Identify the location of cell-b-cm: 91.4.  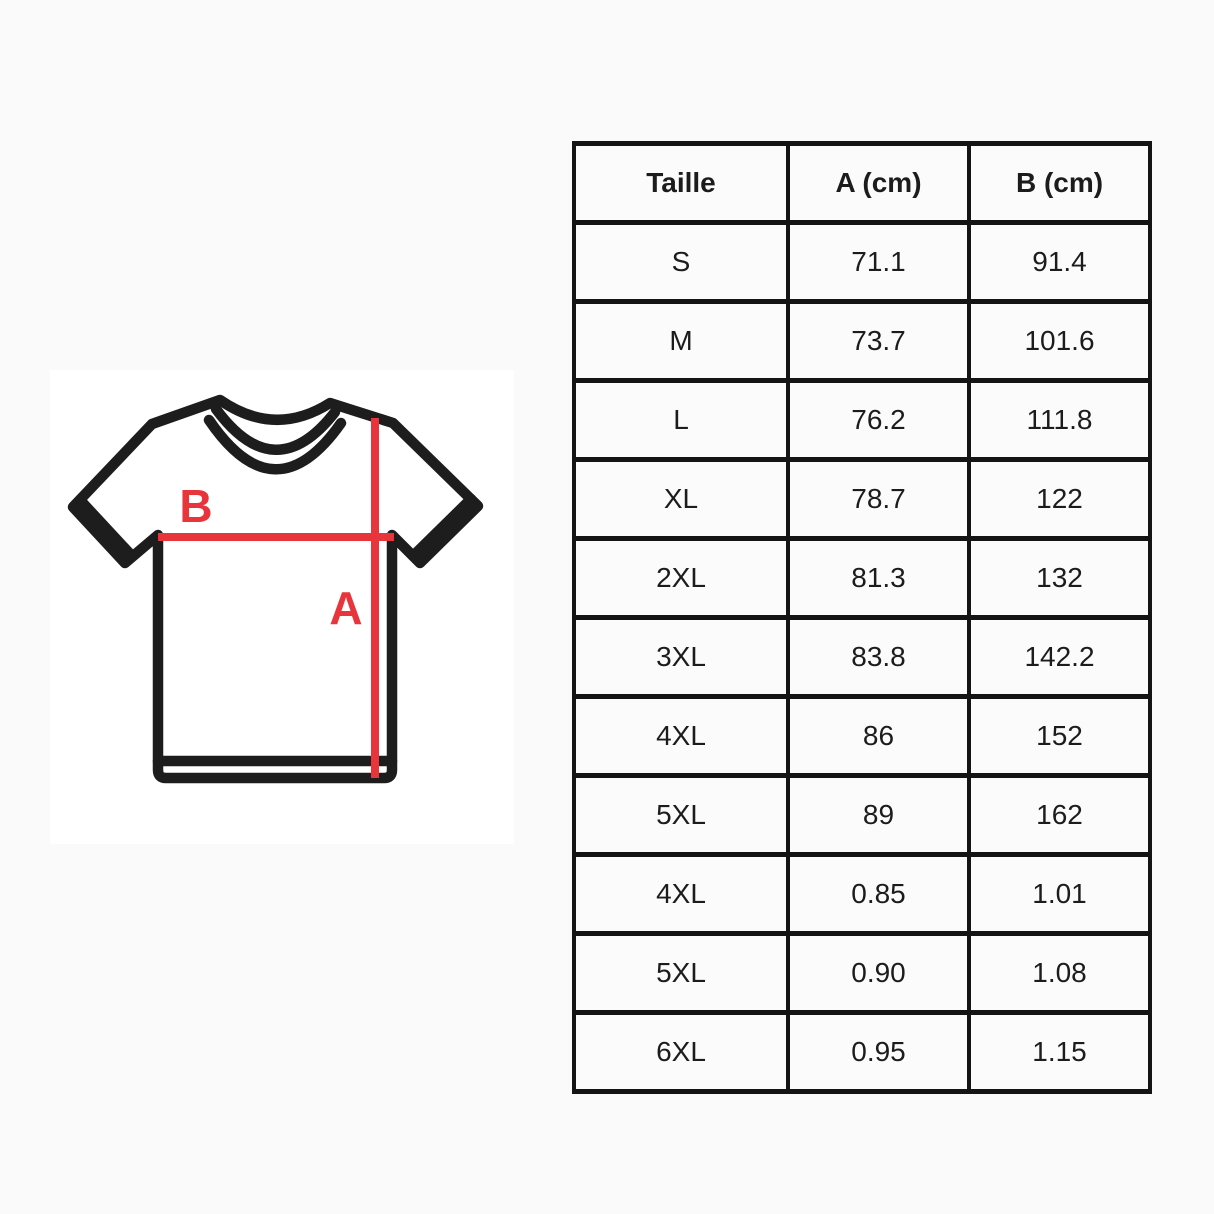
(1059, 262).